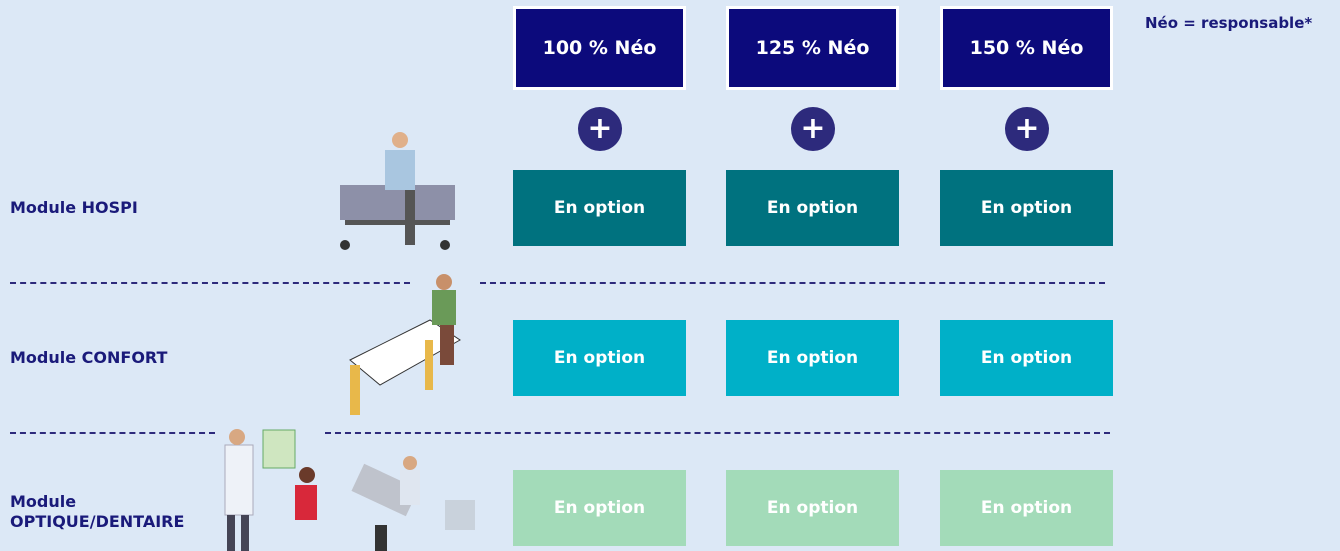 This screenshot has height=551, width=1340. Describe the element at coordinates (97, 511) in the screenshot. I see `row-label: Module OPTIQUE/DENTAIRE` at that location.